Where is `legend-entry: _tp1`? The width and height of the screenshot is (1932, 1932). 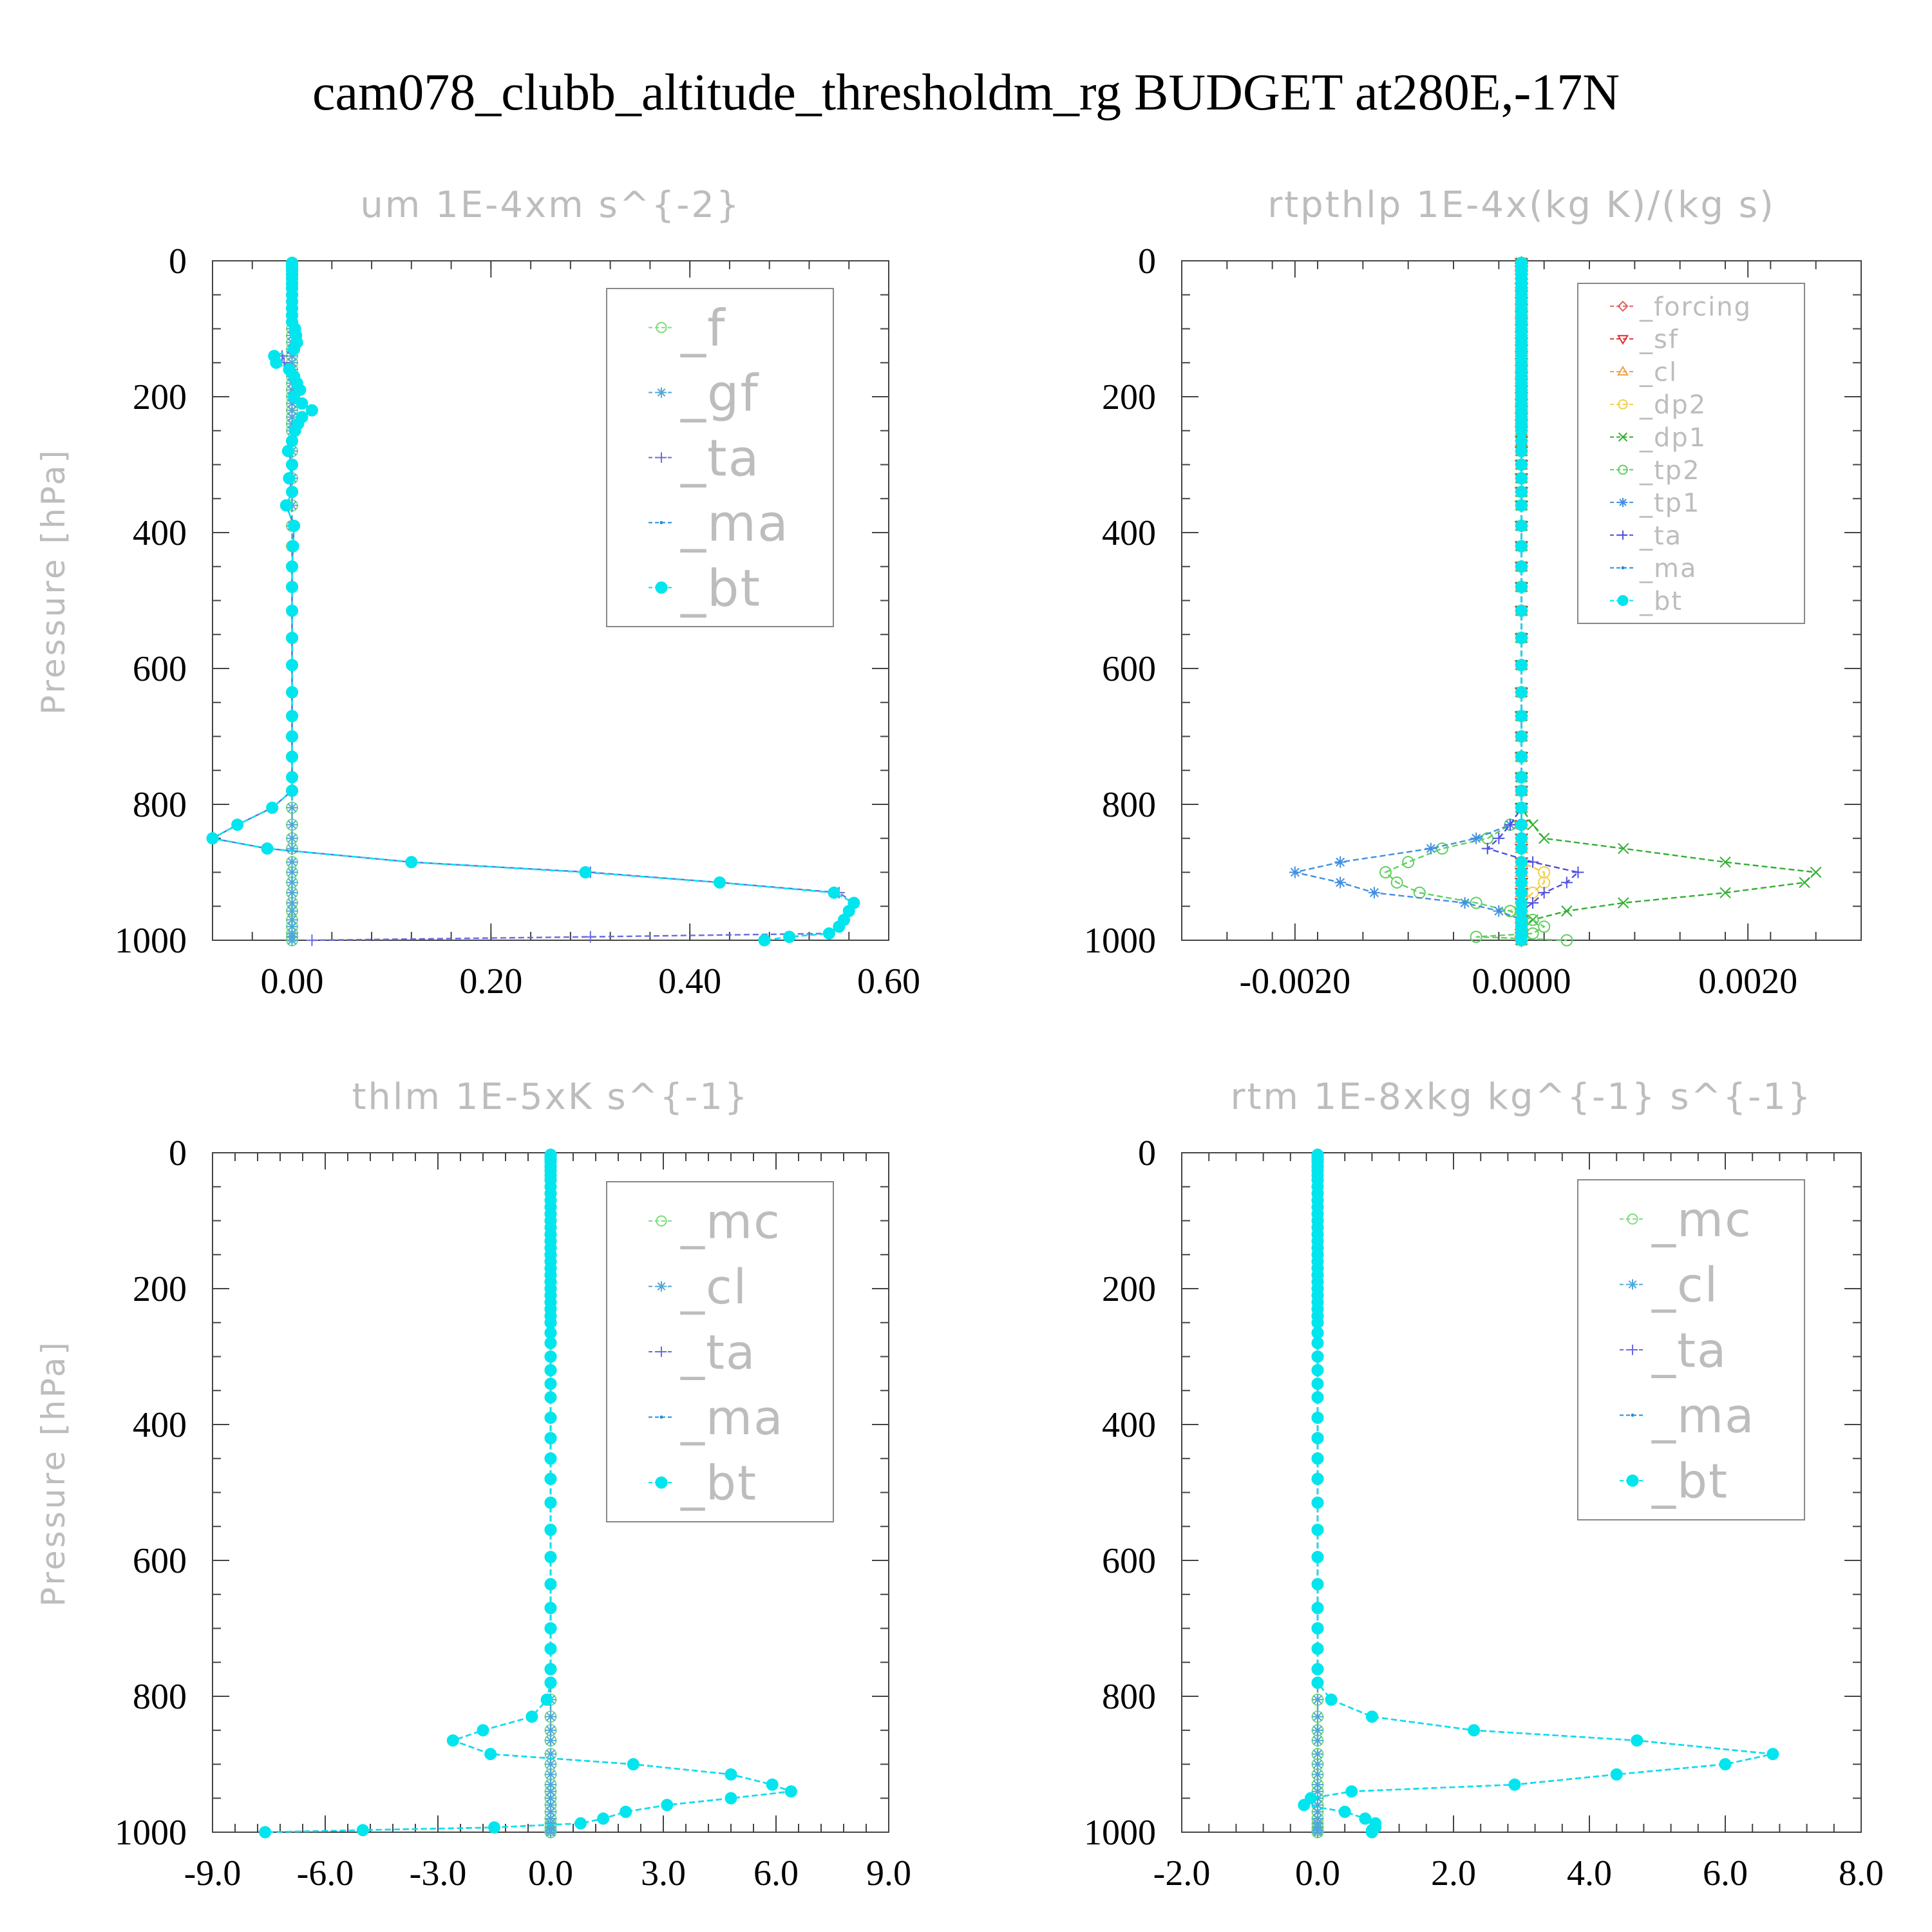
legend-entry: _tp1 is located at coordinates (1670, 503).